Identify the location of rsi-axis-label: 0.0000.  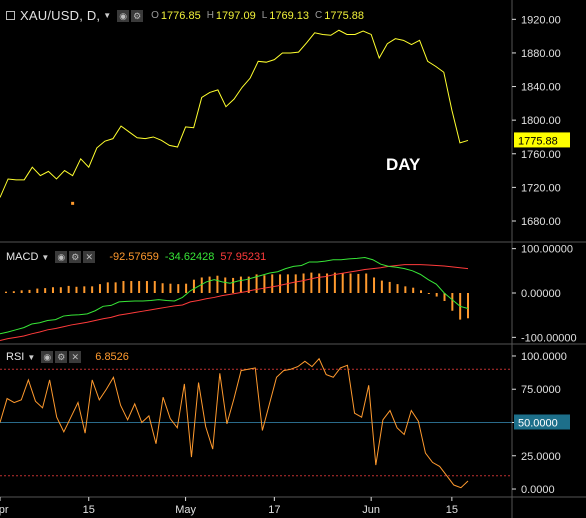
(538, 490).